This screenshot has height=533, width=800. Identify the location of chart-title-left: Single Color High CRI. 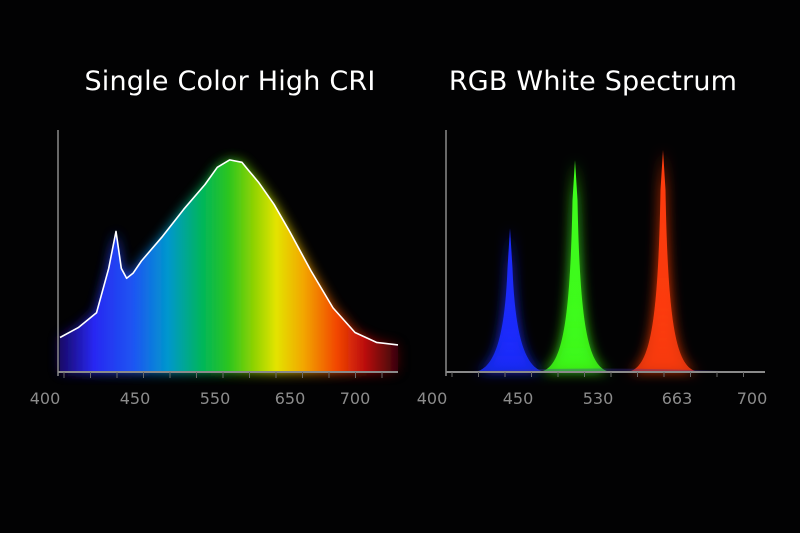
(230, 81).